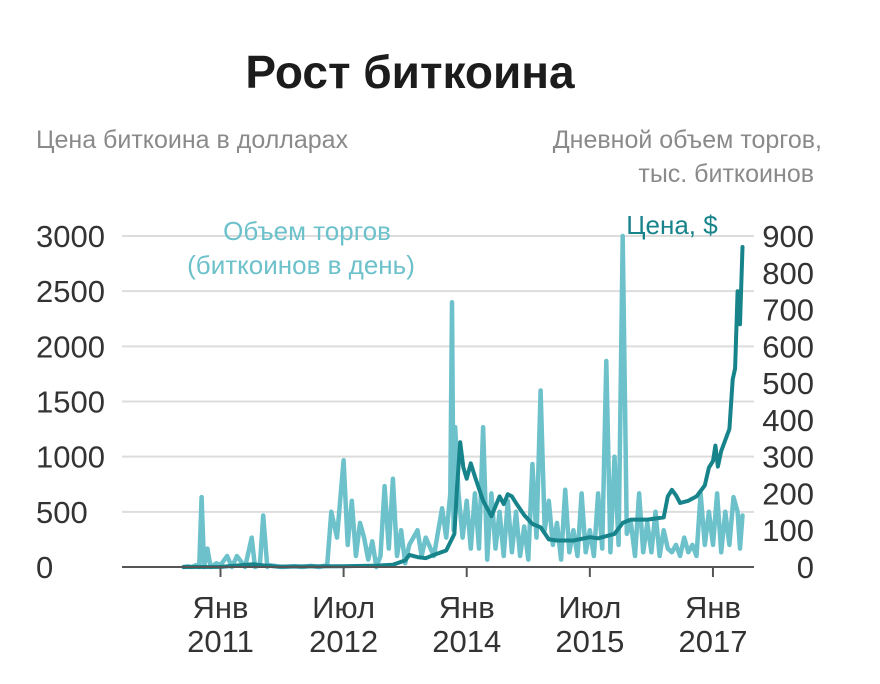 This screenshot has width=880, height=684. I want to click on x-tick-label-year: 2012, so click(343, 641).